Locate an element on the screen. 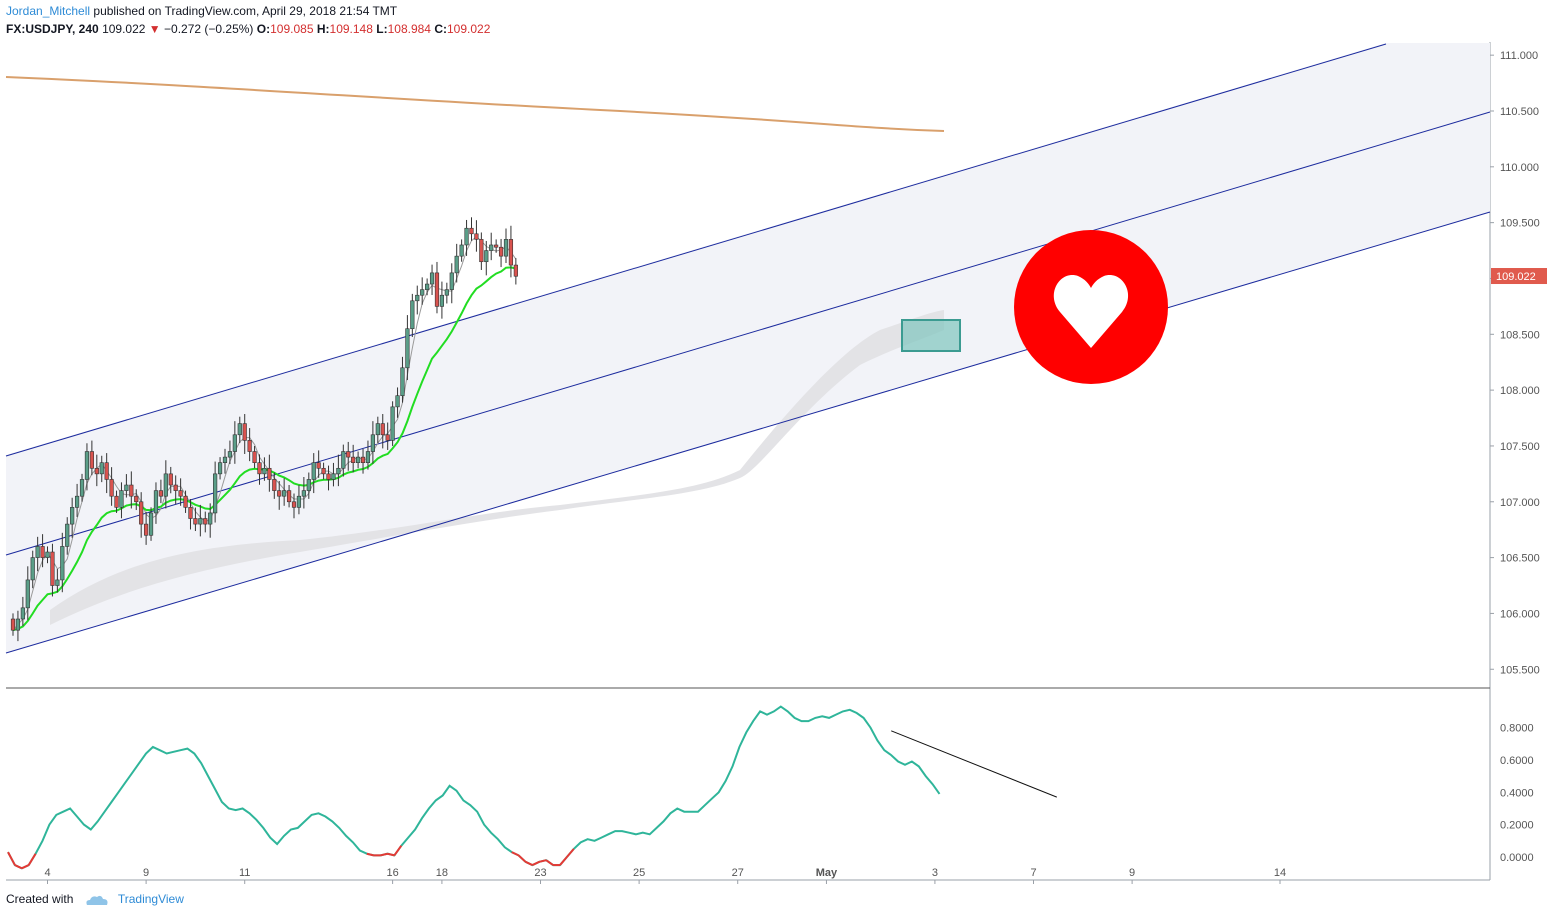 The height and width of the screenshot is (917, 1552). last-price-tag is located at coordinates (1519, 276).